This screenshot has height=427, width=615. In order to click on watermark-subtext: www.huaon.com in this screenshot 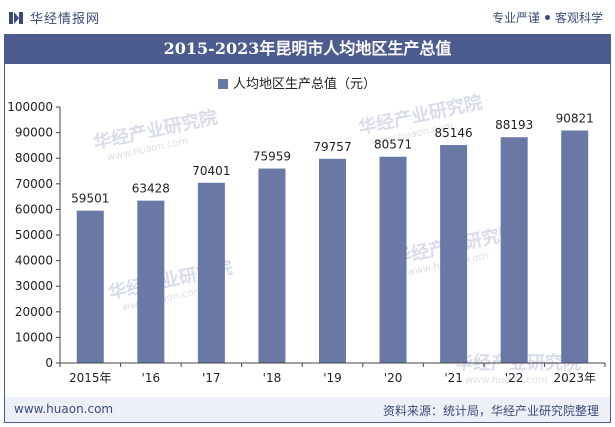, I will do `click(506, 380)`.